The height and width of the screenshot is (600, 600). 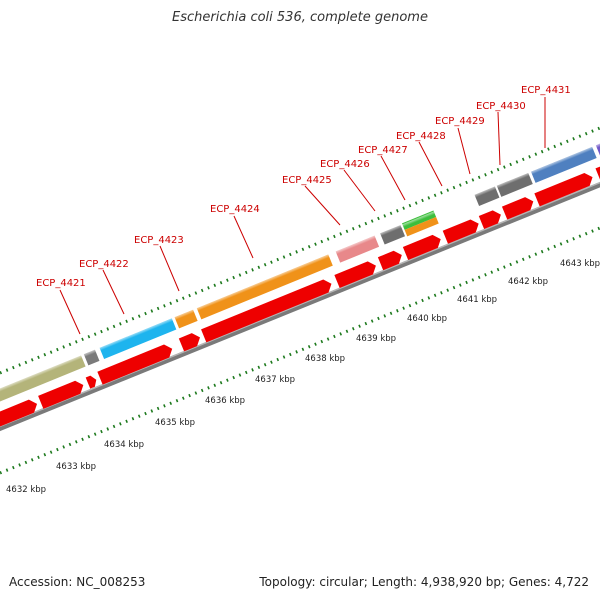 I want to click on cog-block-orange, so click(x=421, y=227).